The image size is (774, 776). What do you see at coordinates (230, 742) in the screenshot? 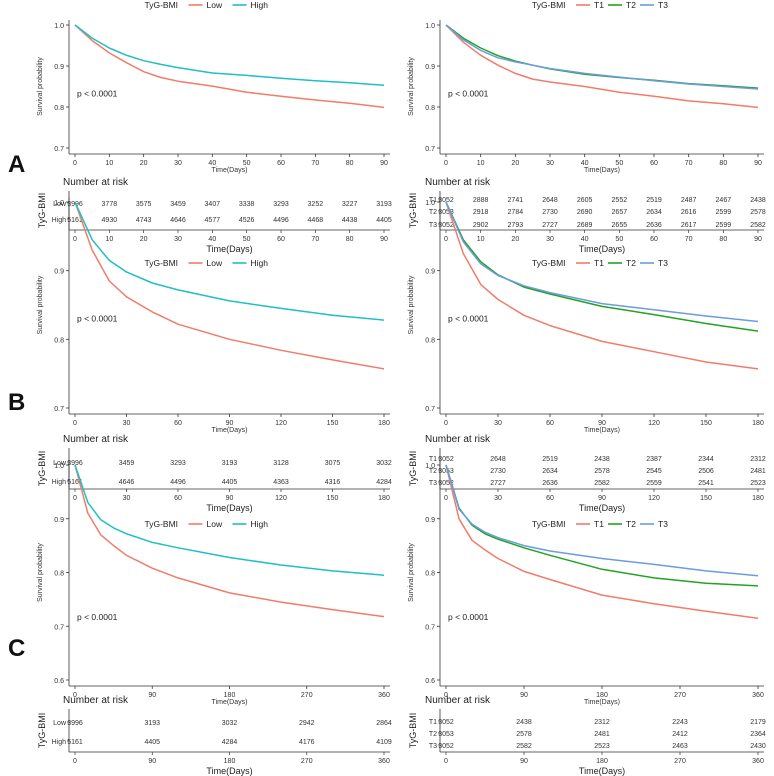
I see `risk-cell: 4284` at bounding box center [230, 742].